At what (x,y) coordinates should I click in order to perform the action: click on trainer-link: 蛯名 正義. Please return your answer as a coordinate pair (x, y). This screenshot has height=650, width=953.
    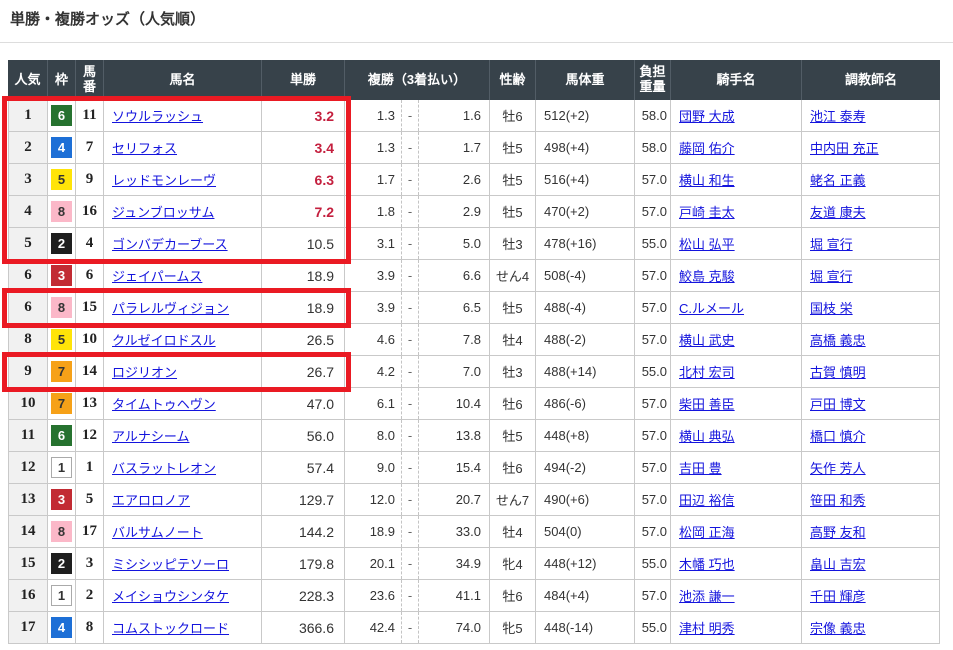
    Looking at the image, I should click on (838, 180).